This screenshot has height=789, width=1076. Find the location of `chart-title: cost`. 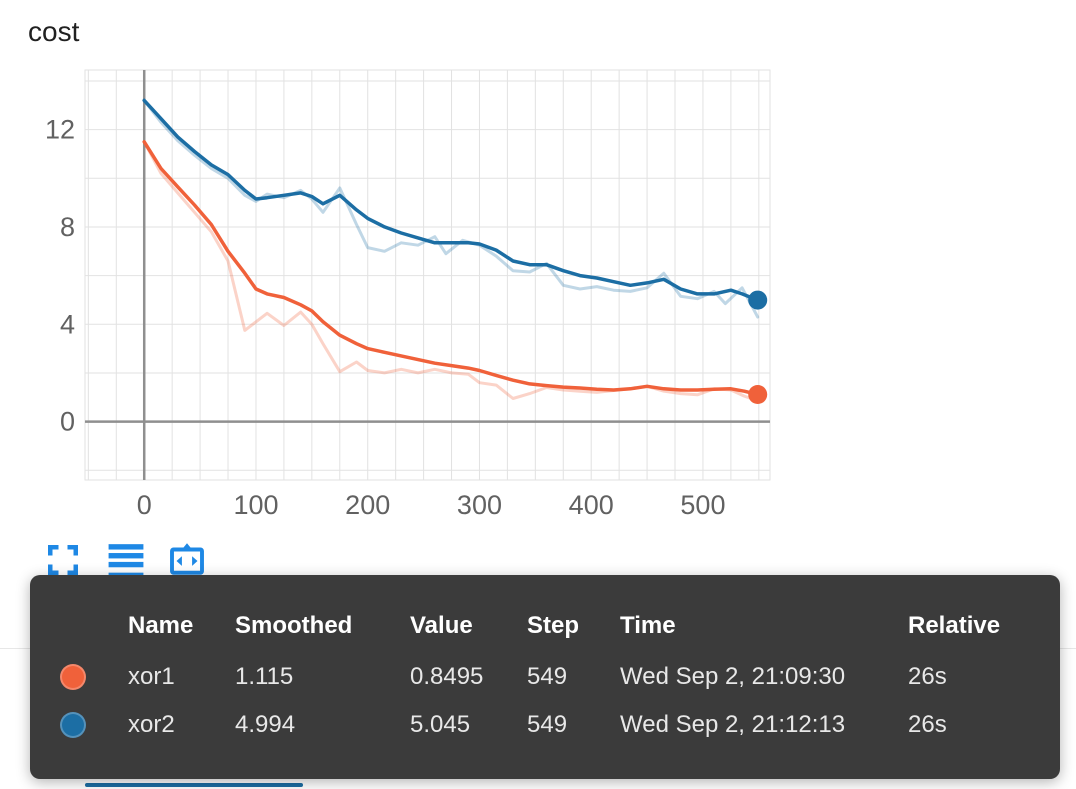

chart-title: cost is located at coordinates (54, 31).